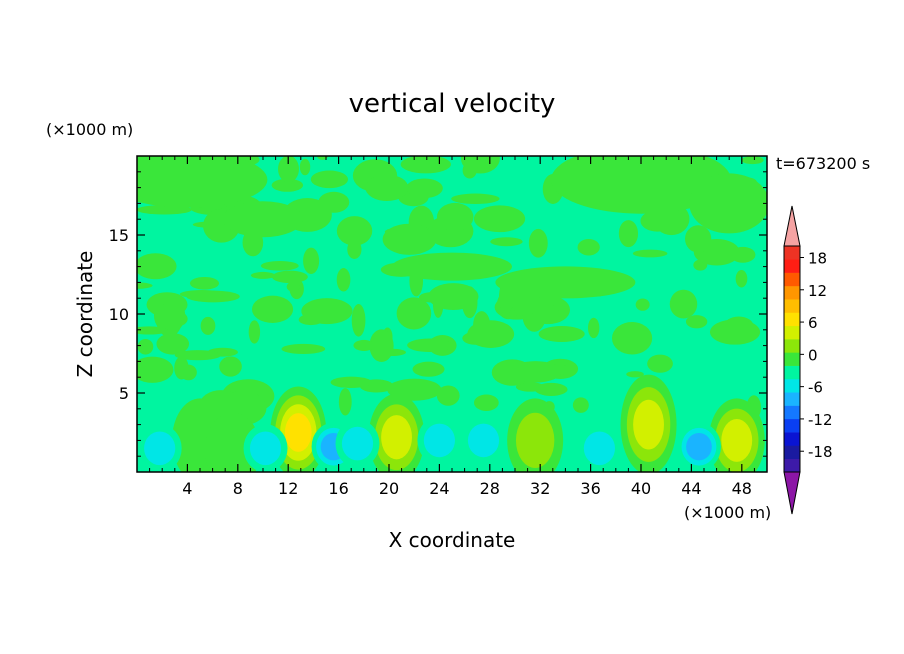  Describe the element at coordinates (792, 493) in the screenshot. I see `colorbar-under-triangle` at that location.